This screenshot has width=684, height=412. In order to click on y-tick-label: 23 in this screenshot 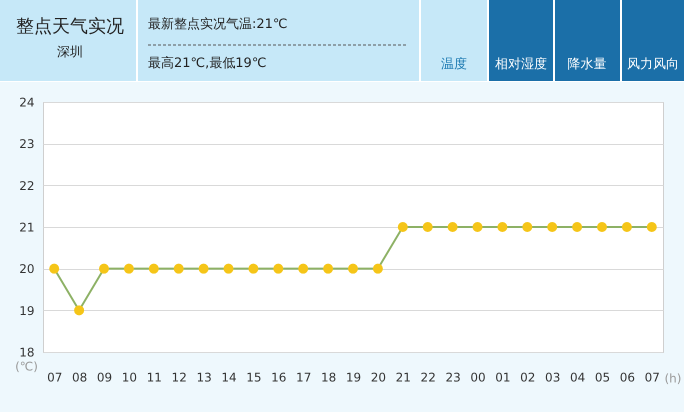, I will do `click(26, 144)`.